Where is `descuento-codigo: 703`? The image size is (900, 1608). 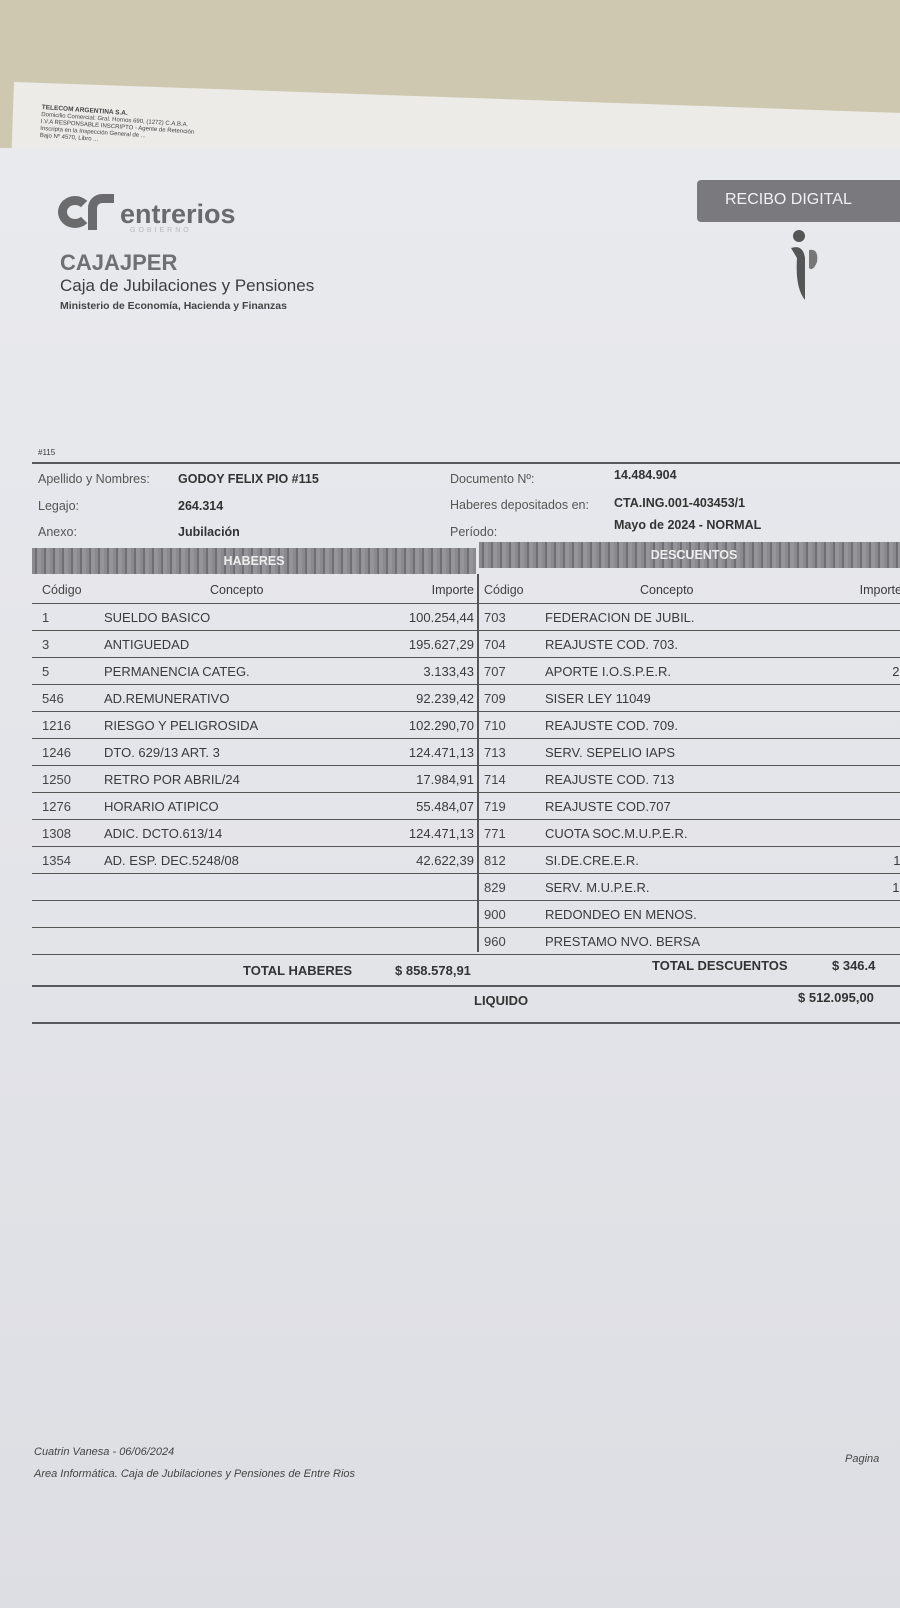
descuento-codigo: 703 is located at coordinates (495, 617).